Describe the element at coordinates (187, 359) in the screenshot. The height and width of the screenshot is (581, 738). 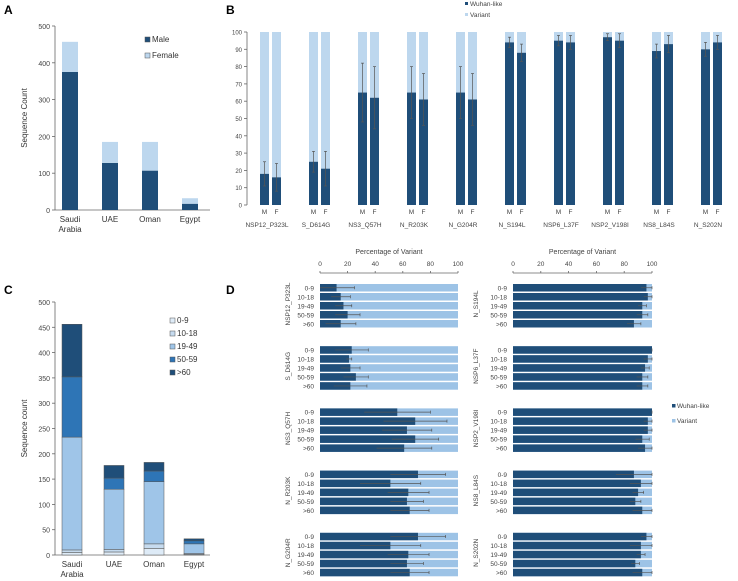
I see `legend-label: 50-59` at that location.